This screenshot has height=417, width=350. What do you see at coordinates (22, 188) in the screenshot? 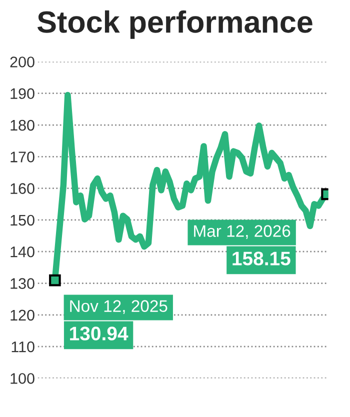
I see `y-tick-label: 160` at bounding box center [22, 188].